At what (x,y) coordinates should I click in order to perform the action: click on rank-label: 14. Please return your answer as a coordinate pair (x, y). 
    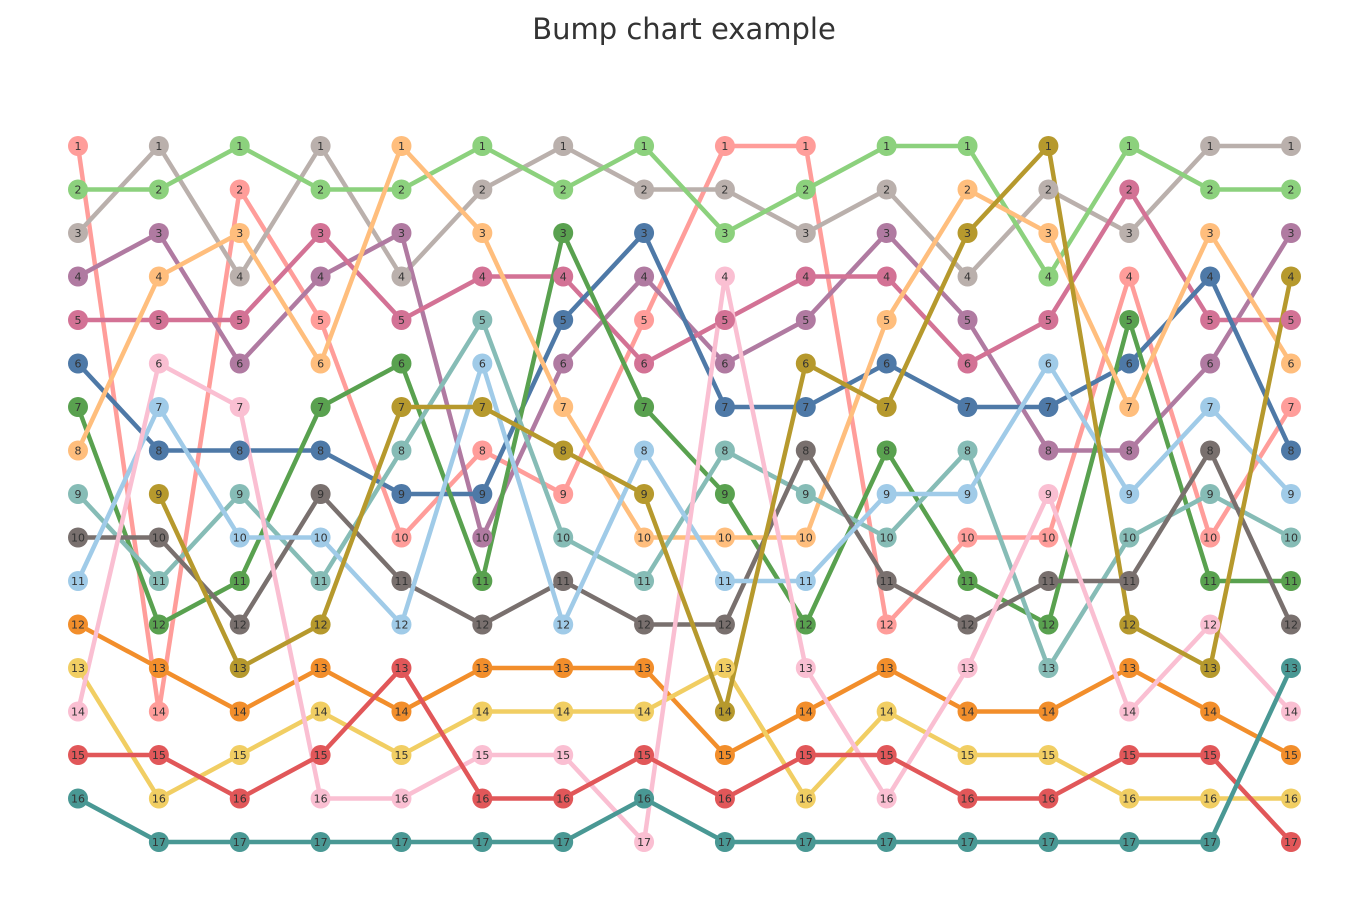
    Looking at the image, I should click on (563, 712).